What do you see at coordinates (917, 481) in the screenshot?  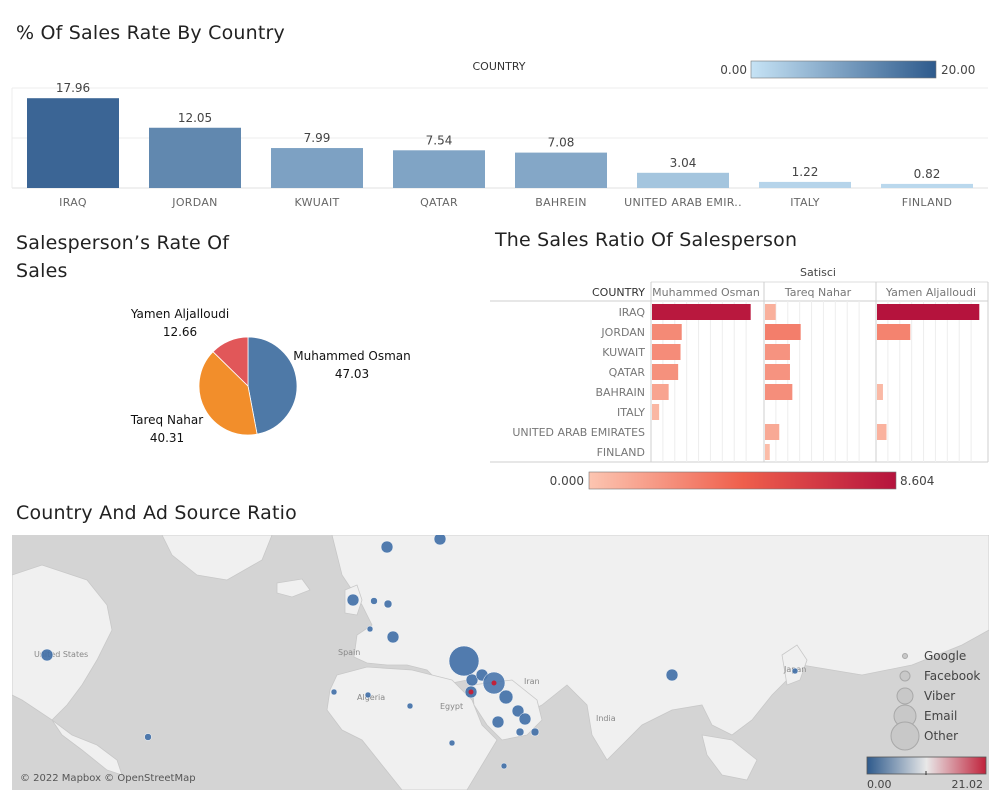 I see `ratio-legend-max: 8.604` at bounding box center [917, 481].